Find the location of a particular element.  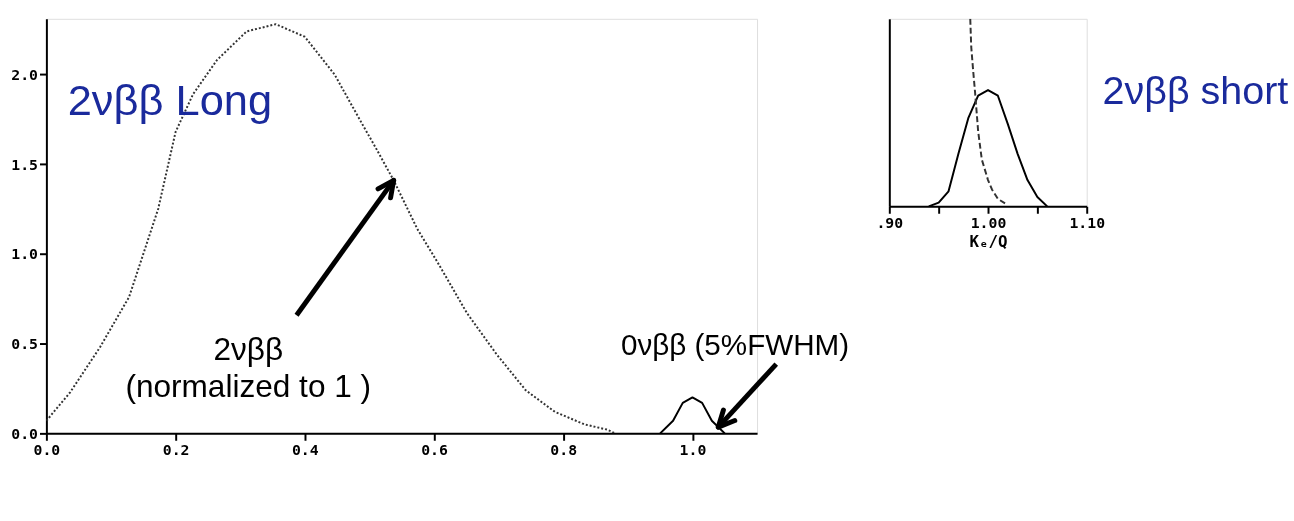

x-tick-label: 0.2 is located at coordinates (176, 449).